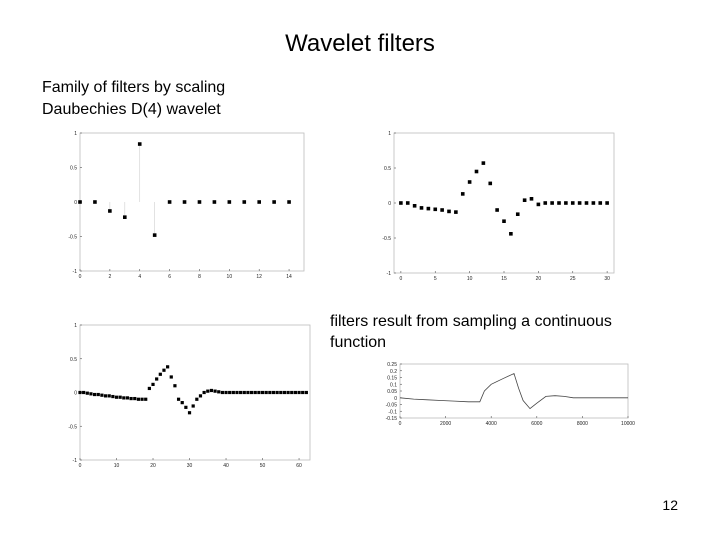 The width and height of the screenshot is (720, 540). I want to click on bullet-scaling: Family of filters by scaling, so click(134, 87).